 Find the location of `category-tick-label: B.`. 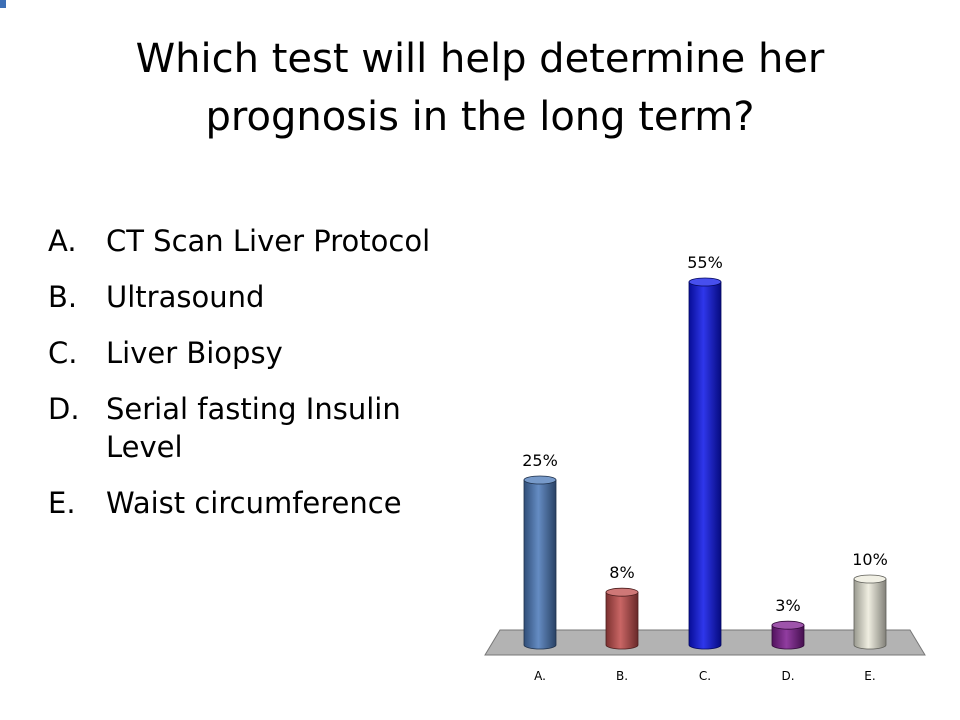

category-tick-label: B. is located at coordinates (622, 676).